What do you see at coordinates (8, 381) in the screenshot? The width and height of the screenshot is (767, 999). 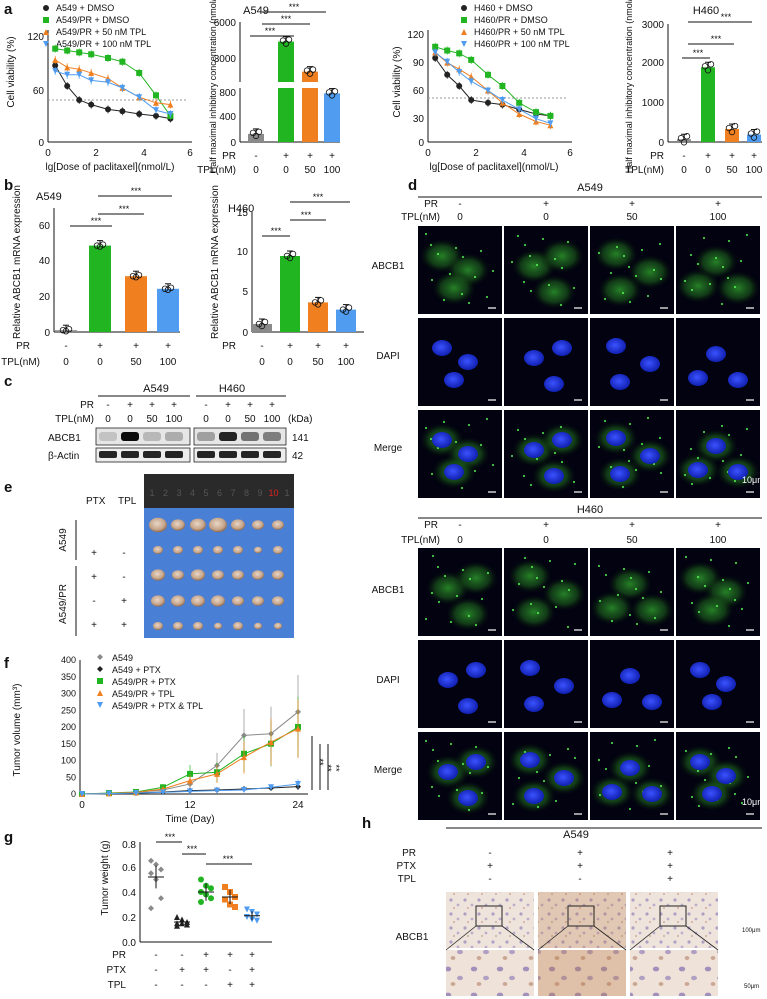 I see `panel-letter-c: c` at bounding box center [8, 381].